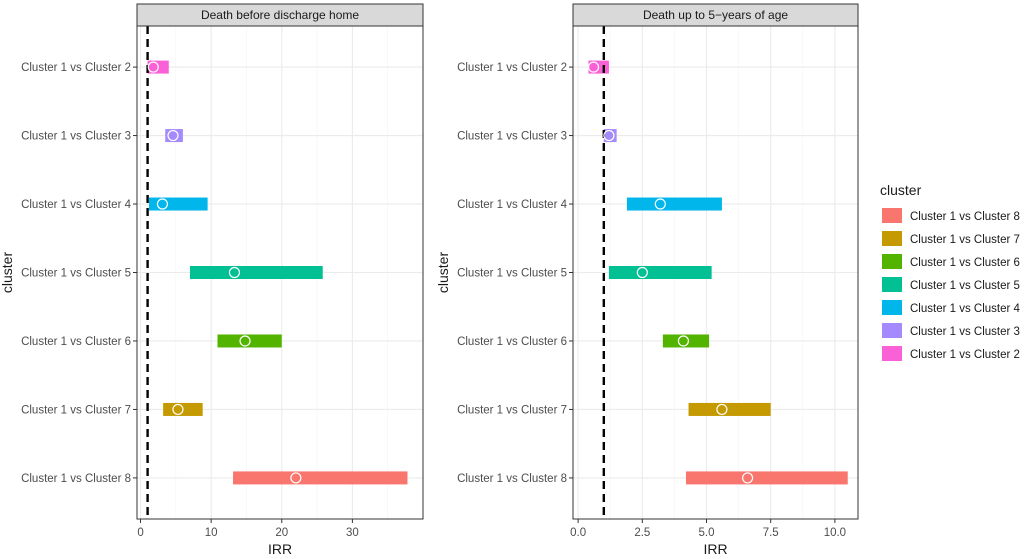 This screenshot has height=559, width=1034. I want to click on x-tick-label: 20, so click(281, 533).